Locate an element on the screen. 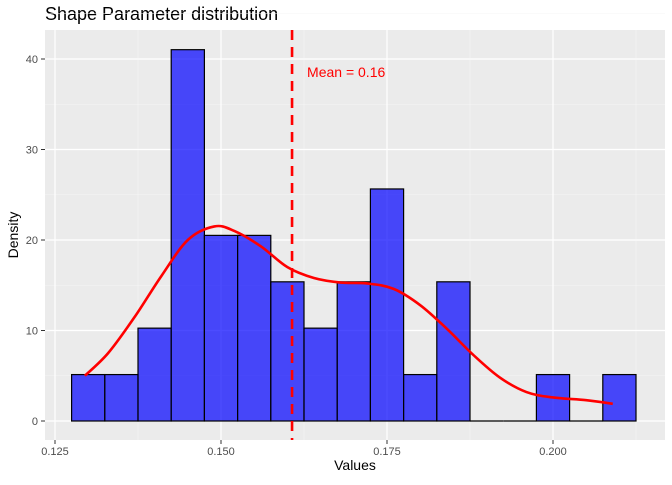 The height and width of the screenshot is (485, 672). x-axis-label: Values is located at coordinates (355, 465).